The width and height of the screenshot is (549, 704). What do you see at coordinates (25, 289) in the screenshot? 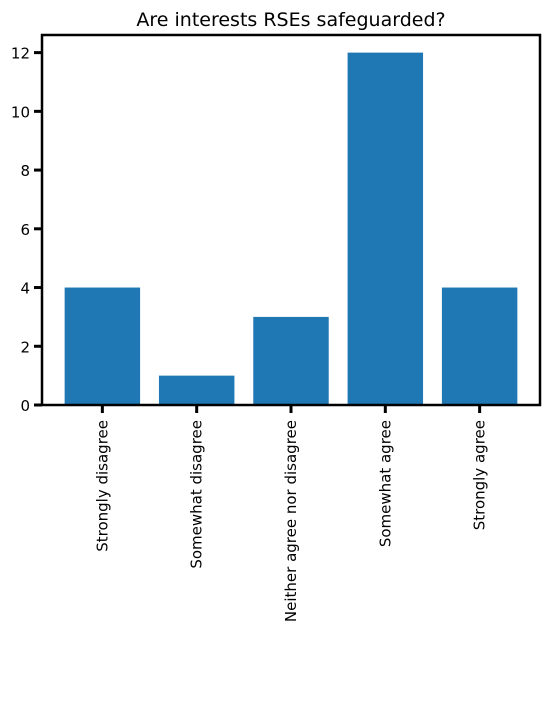
I see `y-tick-label: 4` at bounding box center [25, 289].